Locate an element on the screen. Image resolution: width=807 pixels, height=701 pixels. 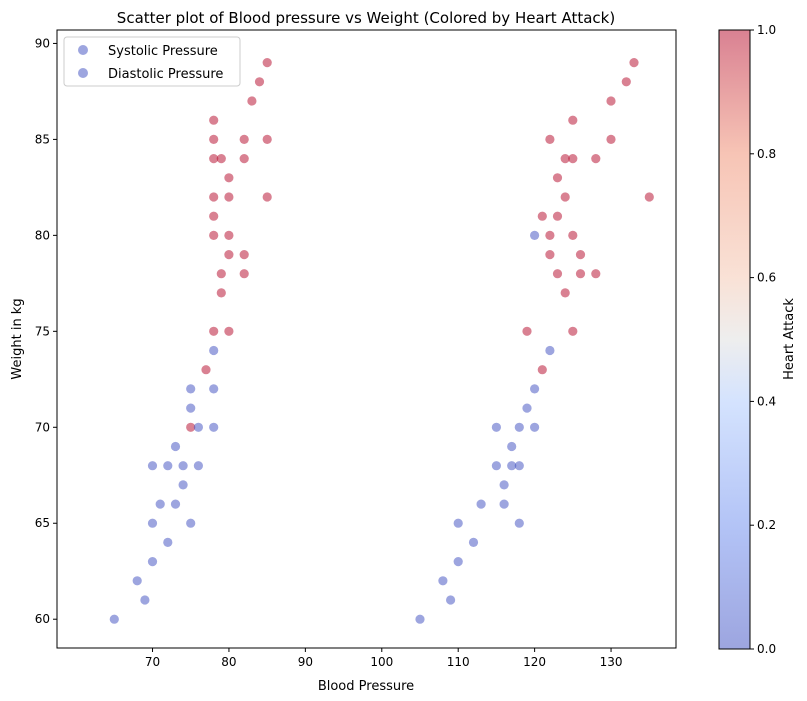
x-tick-label: 80 is located at coordinates (228, 662).